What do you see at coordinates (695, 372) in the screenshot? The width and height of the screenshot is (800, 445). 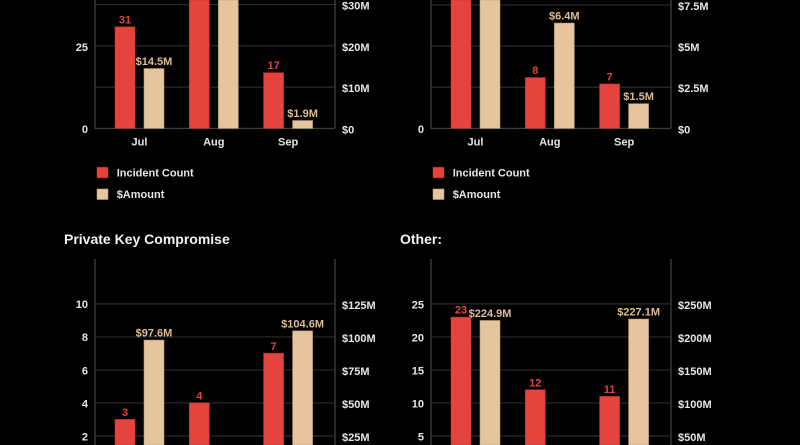 I see `right-axis-tick-label: $150M` at bounding box center [695, 372].